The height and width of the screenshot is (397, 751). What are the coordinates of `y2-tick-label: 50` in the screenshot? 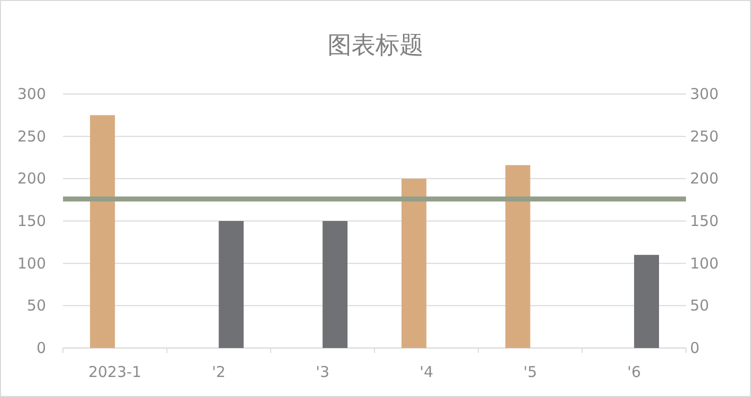 It's located at (700, 305).